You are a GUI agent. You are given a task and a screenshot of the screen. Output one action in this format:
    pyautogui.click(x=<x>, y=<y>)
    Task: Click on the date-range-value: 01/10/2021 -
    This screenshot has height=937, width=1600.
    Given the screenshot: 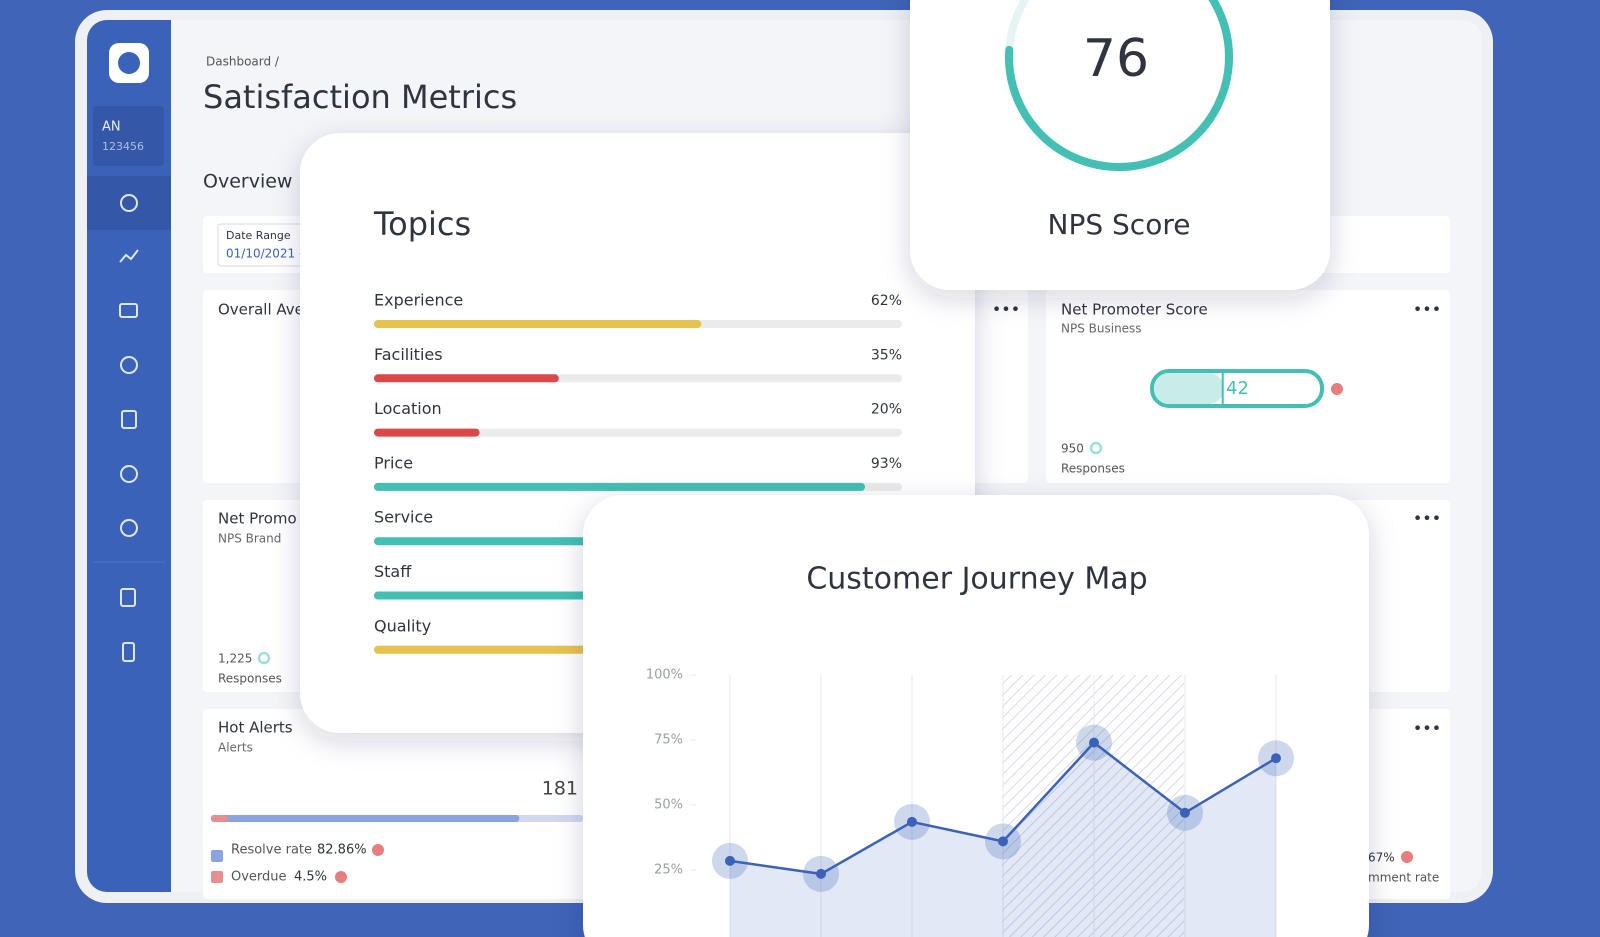 What is the action you would take?
    pyautogui.click(x=264, y=254)
    